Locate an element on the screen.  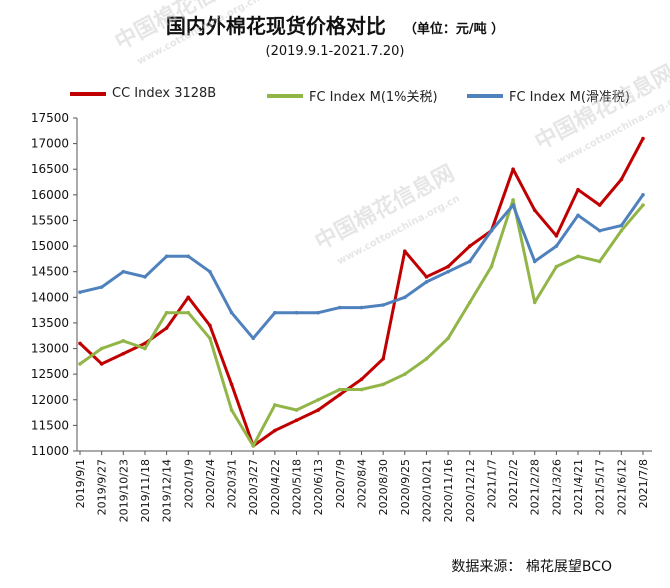
x-tick-label: 2019/12/14 is located at coordinates (167, 490).